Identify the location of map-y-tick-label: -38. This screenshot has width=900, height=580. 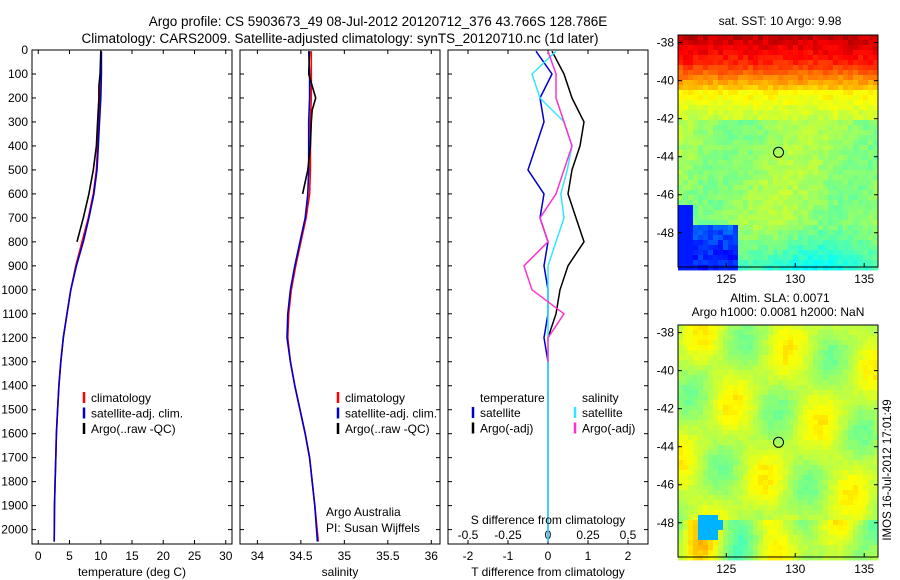
(666, 43).